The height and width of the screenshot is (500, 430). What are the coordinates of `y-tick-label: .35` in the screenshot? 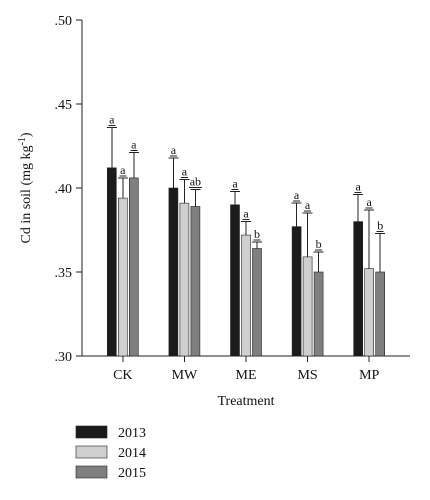 It's located at (64, 273).